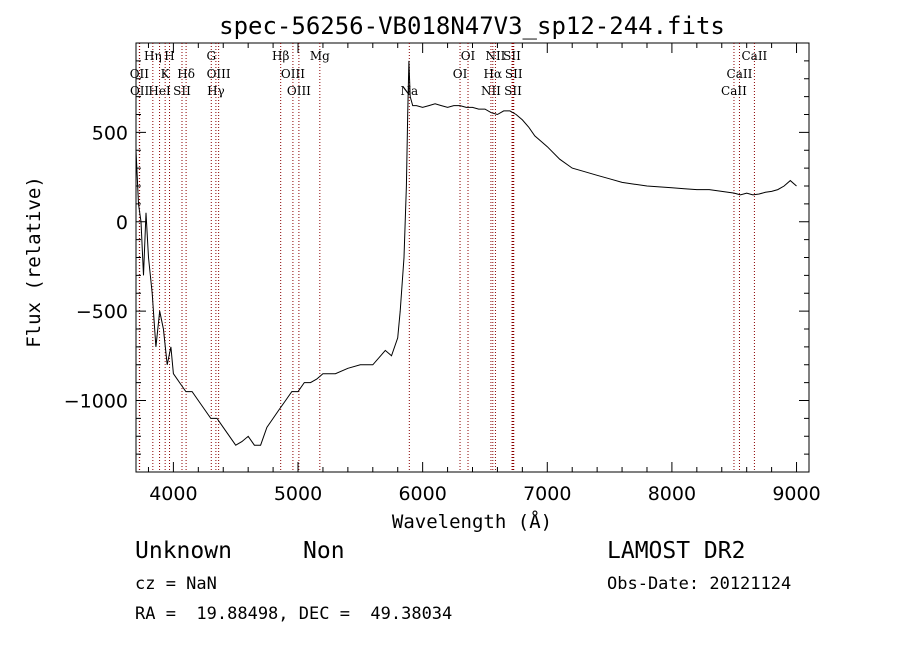 The height and width of the screenshot is (649, 900). What do you see at coordinates (409, 91) in the screenshot?
I see `spectral-line-label: Na` at bounding box center [409, 91].